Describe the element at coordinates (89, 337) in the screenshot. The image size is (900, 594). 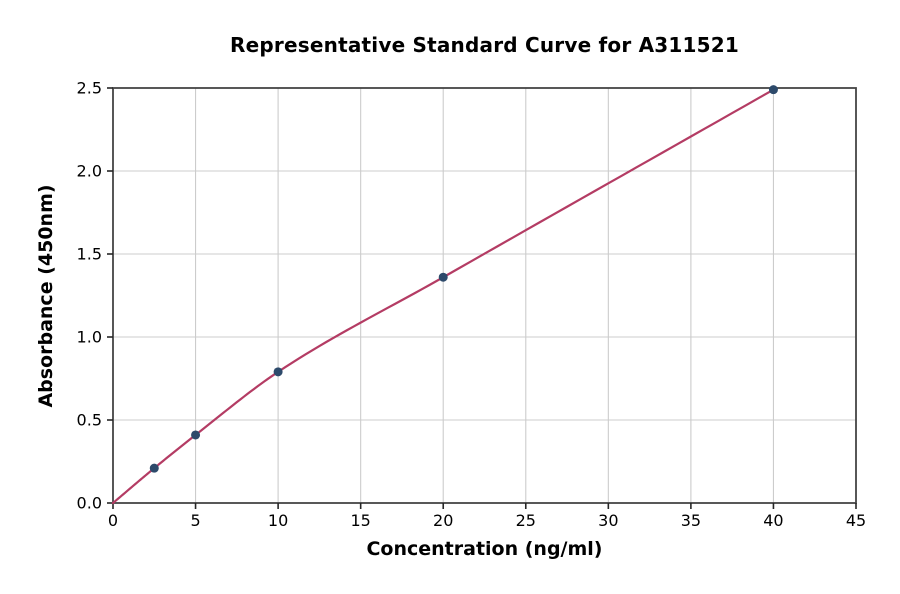
I see `y-tick-label: 1.0` at that location.